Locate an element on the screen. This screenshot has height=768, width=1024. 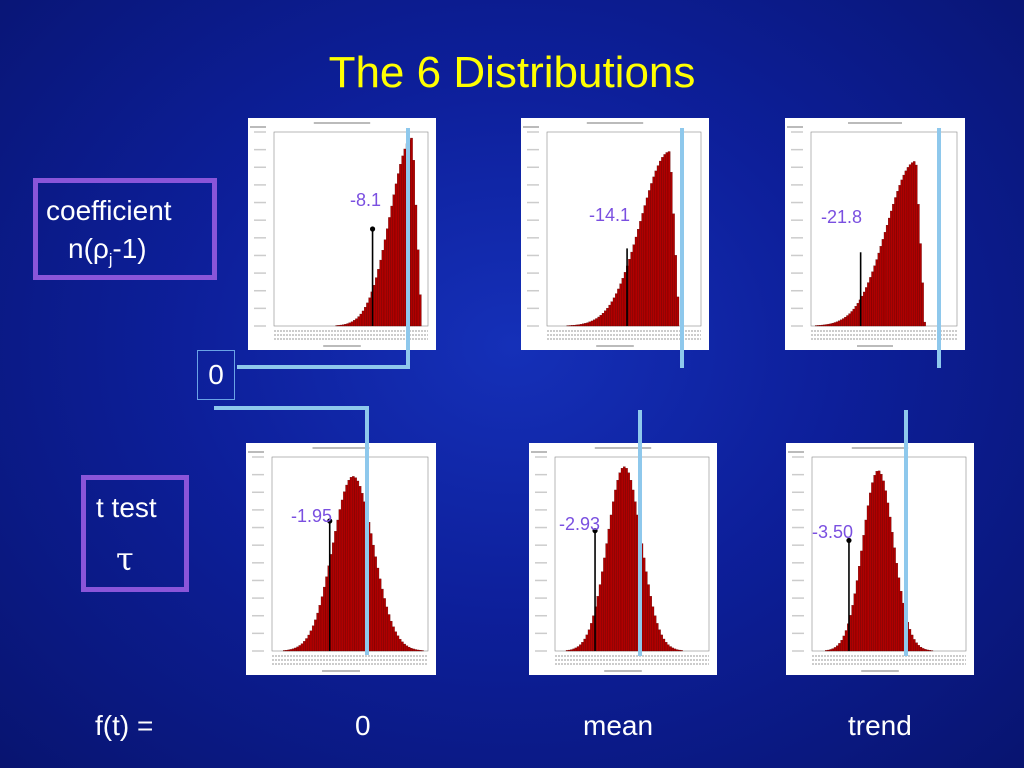
coefficient-label-box: coefficient n(ρj-1) is located at coordinates (125, 229).